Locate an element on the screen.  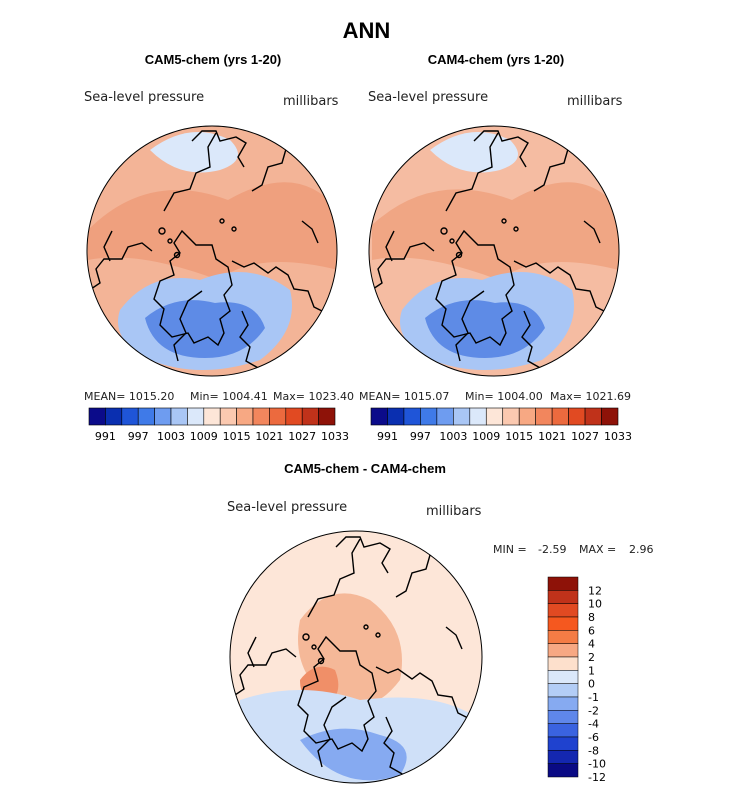
panel2-mean: MEAN= 1015.07 is located at coordinates (404, 396).